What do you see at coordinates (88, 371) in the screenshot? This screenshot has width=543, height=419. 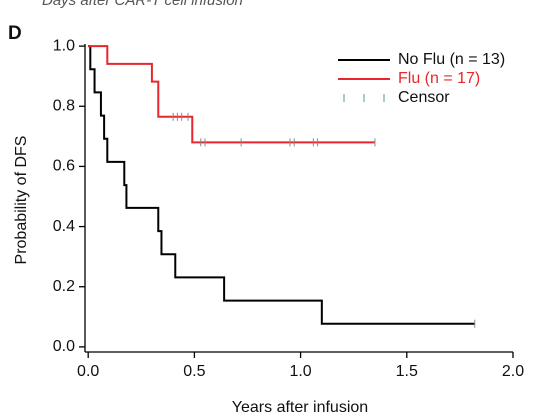 I see `x-tick-label: 0.0` at bounding box center [88, 371].